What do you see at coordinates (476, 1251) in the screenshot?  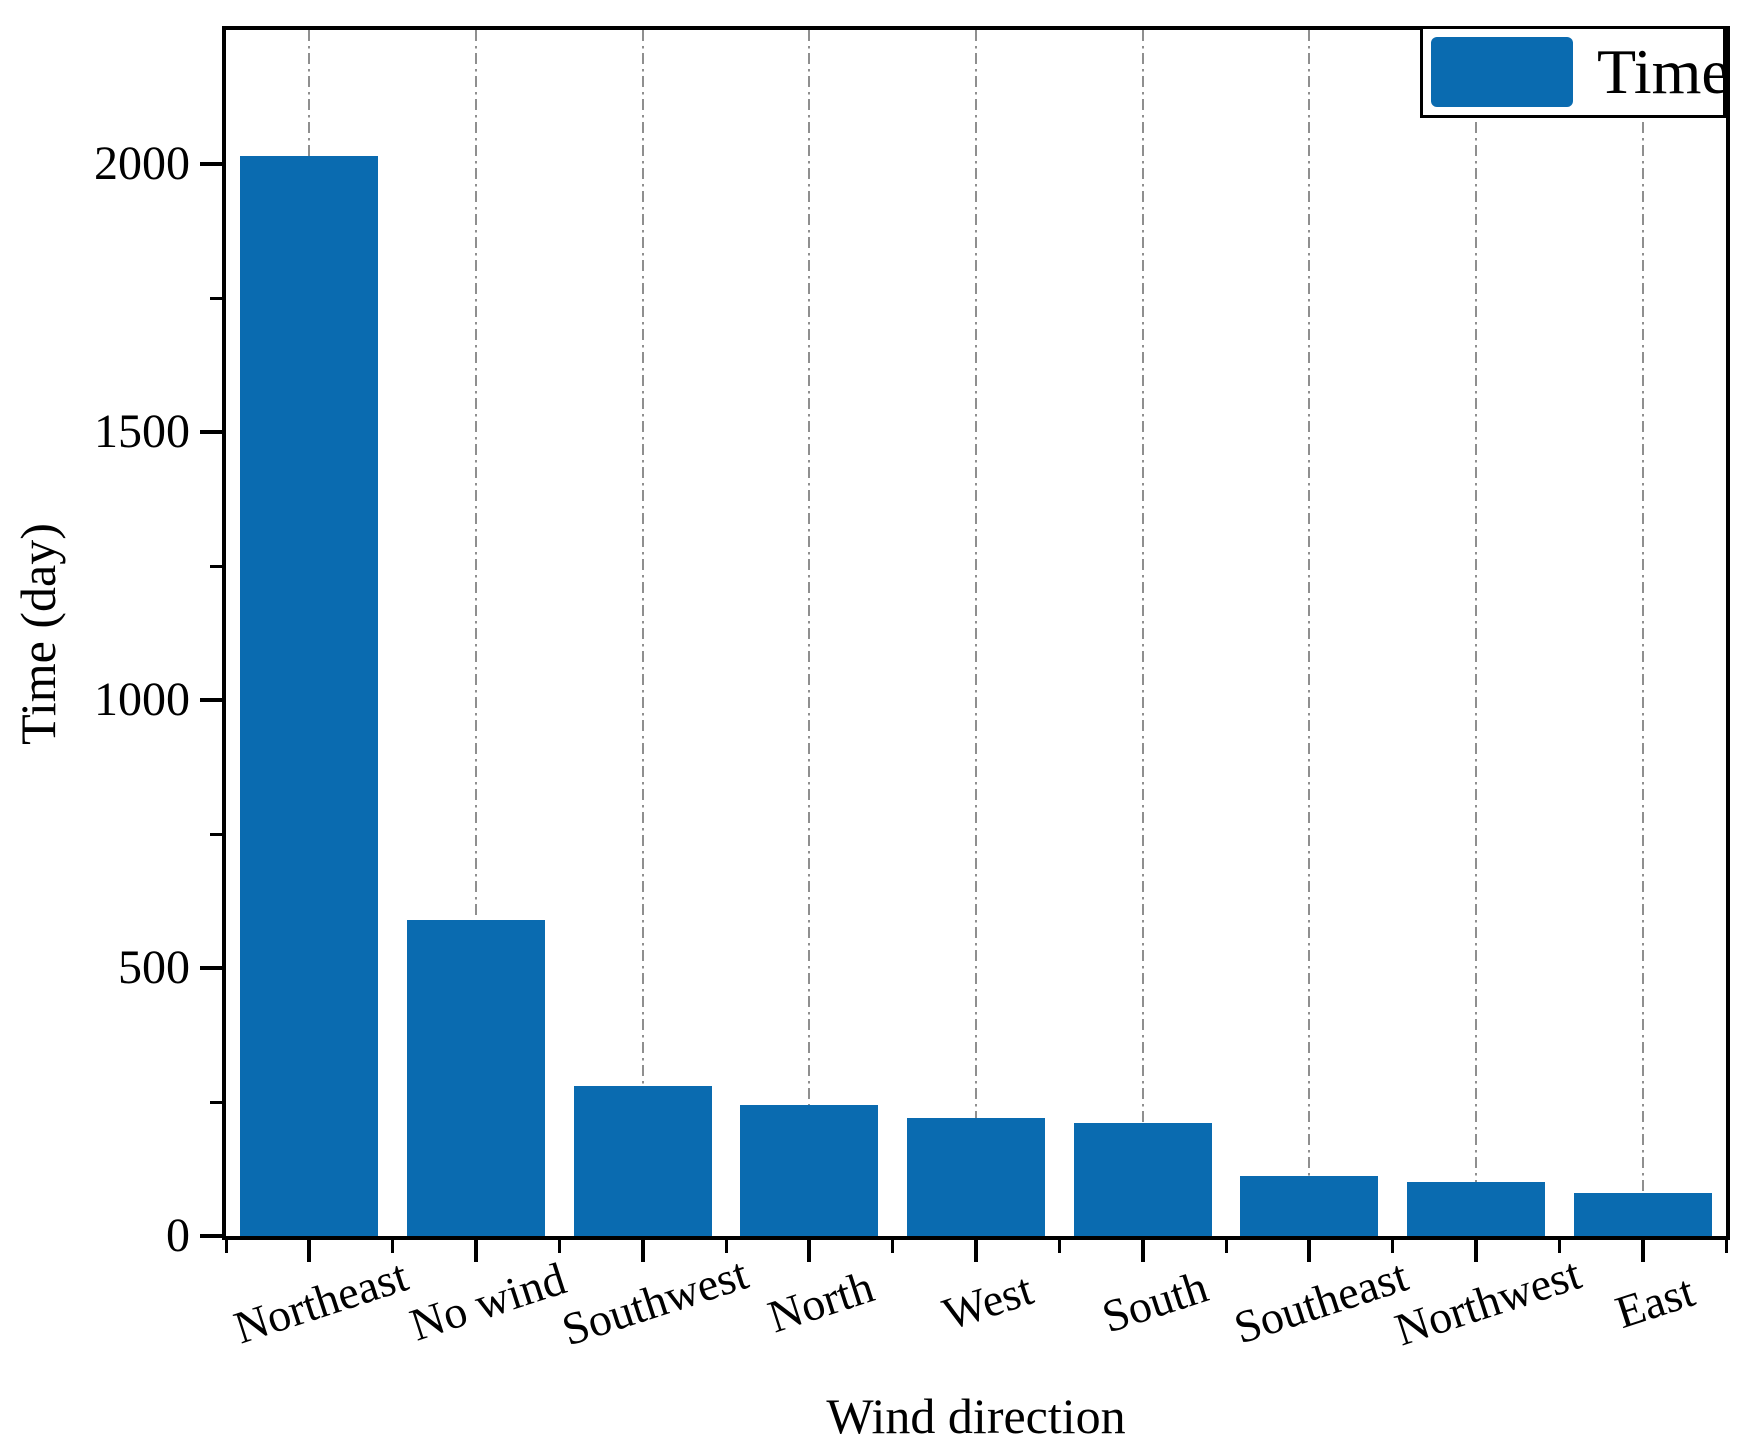 I see `x-major-tick-no-wind` at bounding box center [476, 1251].